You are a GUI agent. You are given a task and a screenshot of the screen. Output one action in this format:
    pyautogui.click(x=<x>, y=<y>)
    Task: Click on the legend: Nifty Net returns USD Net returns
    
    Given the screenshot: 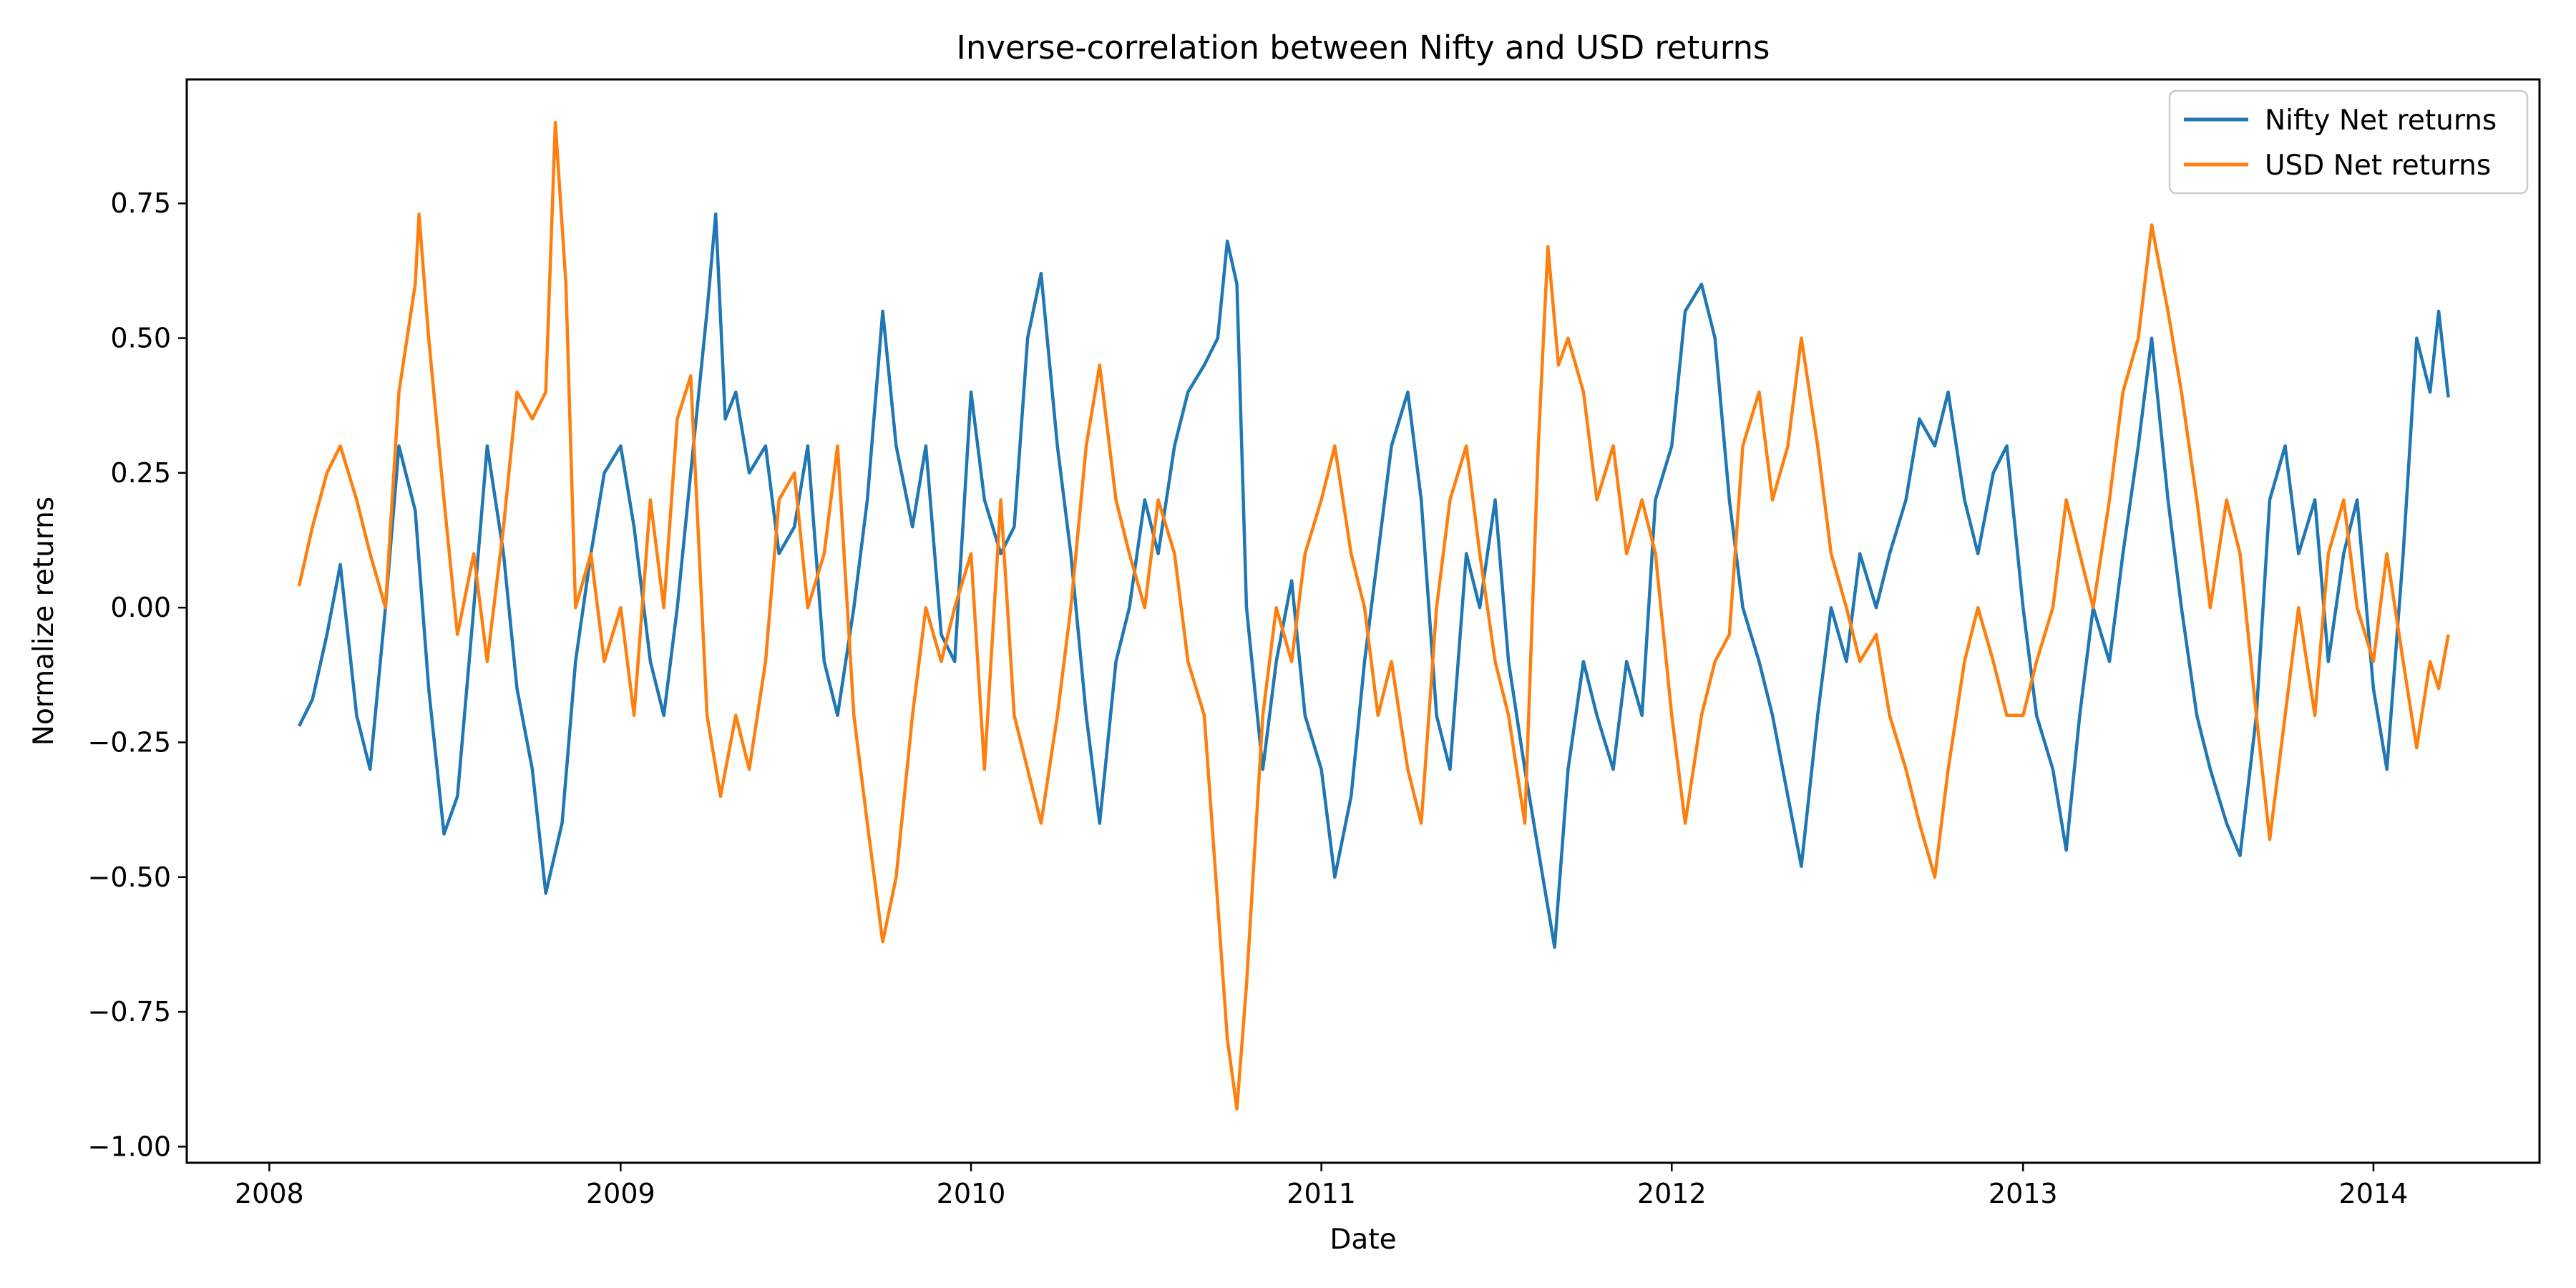 What is the action you would take?
    pyautogui.click(x=2348, y=142)
    